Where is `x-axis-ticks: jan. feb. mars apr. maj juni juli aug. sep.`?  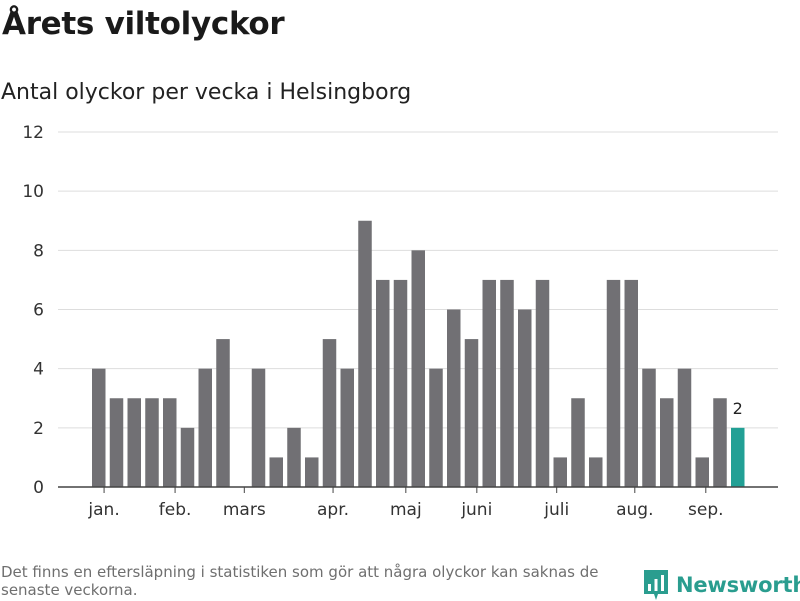
x-axis-ticks: jan. feb. mars apr. maj juni juli aug. sep. is located at coordinates (405, 503).